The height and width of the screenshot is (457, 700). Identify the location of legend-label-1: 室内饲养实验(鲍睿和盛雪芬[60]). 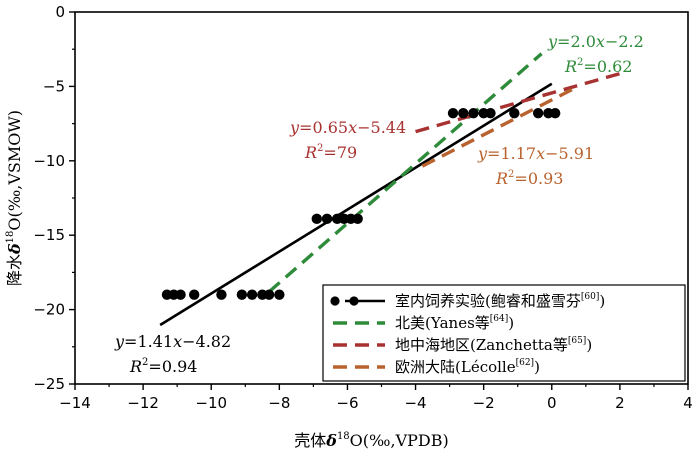
(500, 301).